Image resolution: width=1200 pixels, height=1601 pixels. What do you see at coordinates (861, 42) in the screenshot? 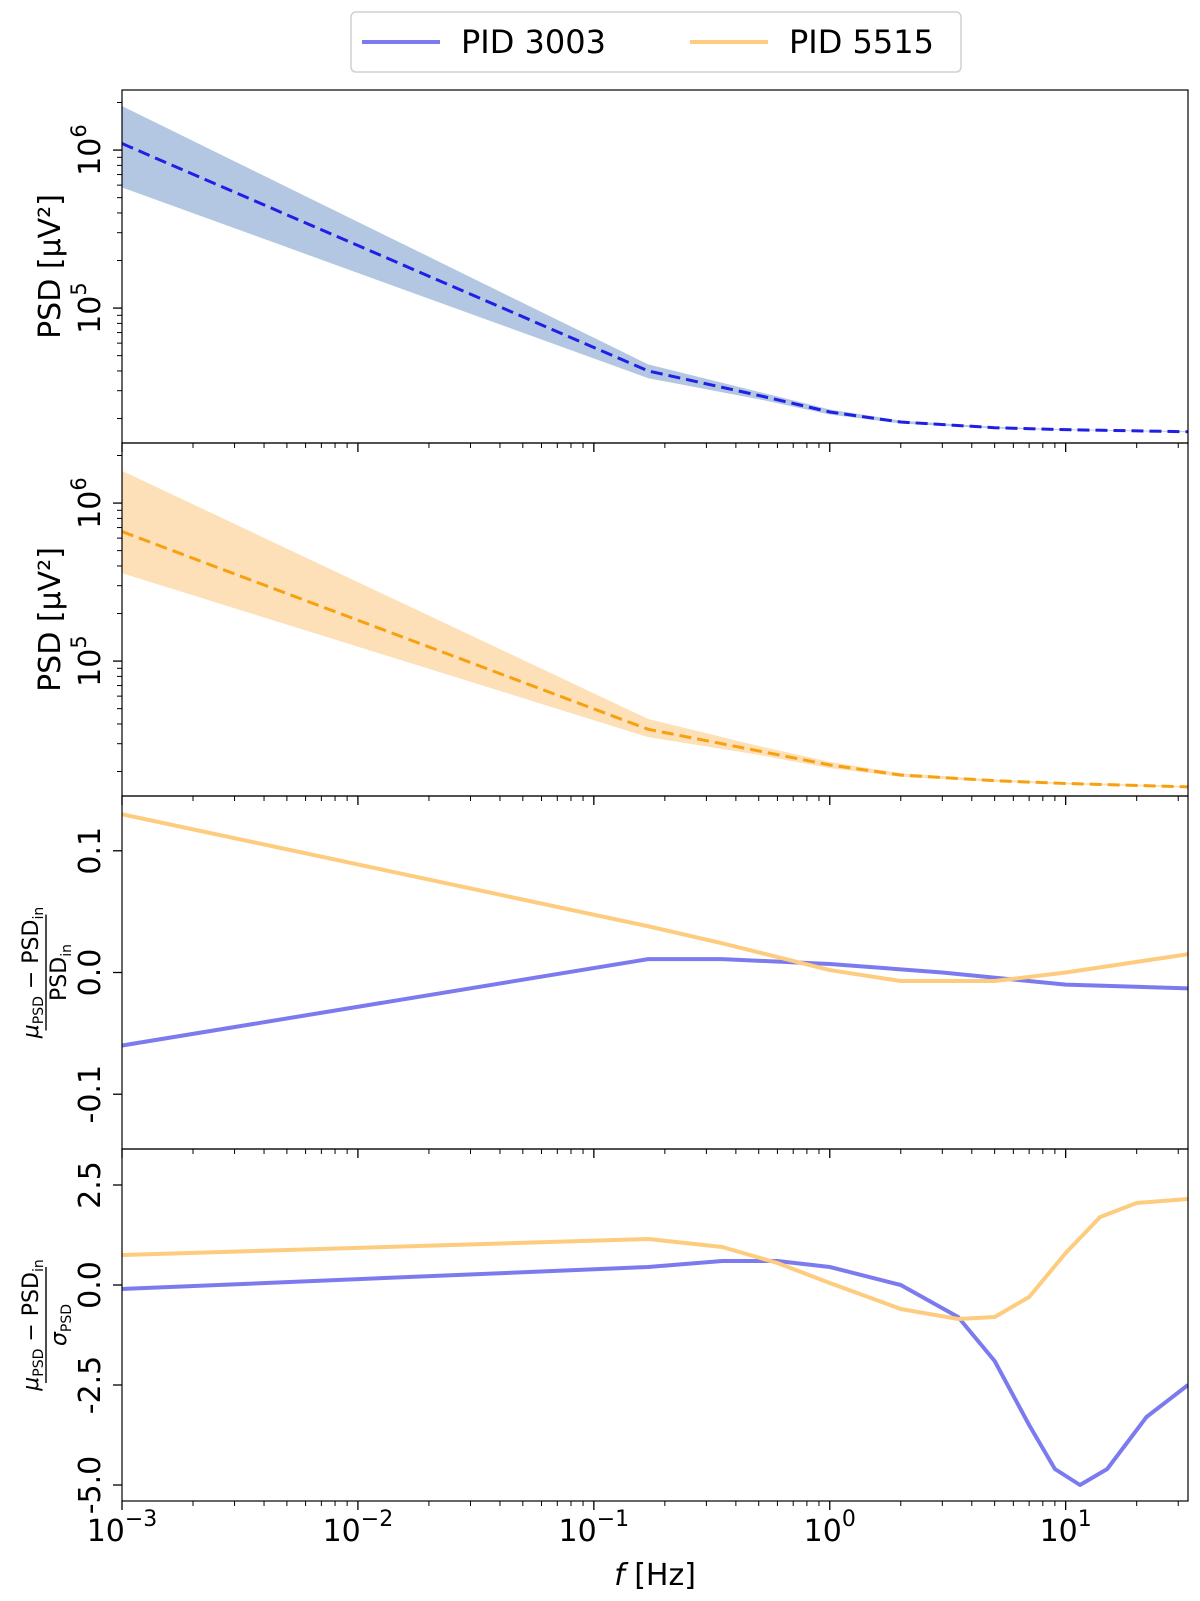
I see `legend-label: PID 5515` at bounding box center [861, 42].